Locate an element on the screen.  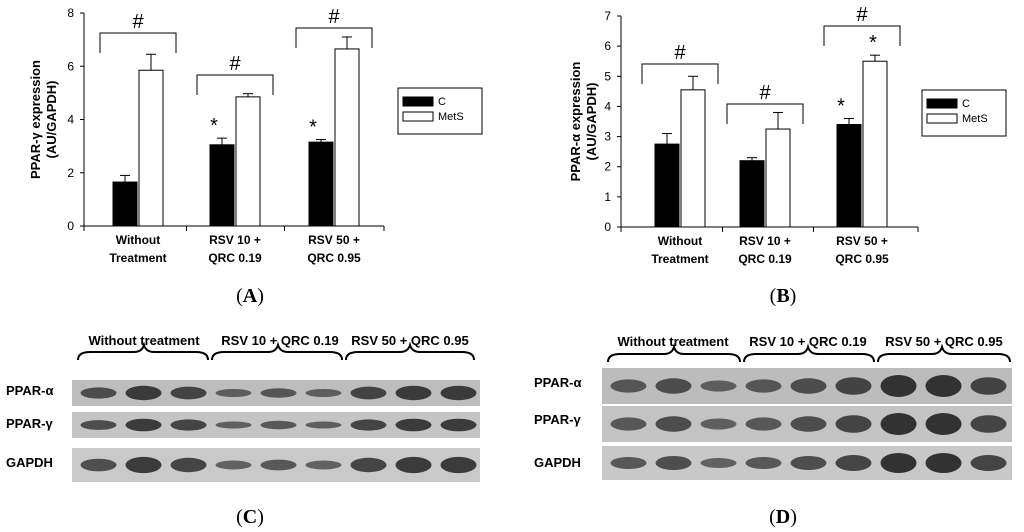
y-tick-label: 4 is located at coordinates (70, 120).